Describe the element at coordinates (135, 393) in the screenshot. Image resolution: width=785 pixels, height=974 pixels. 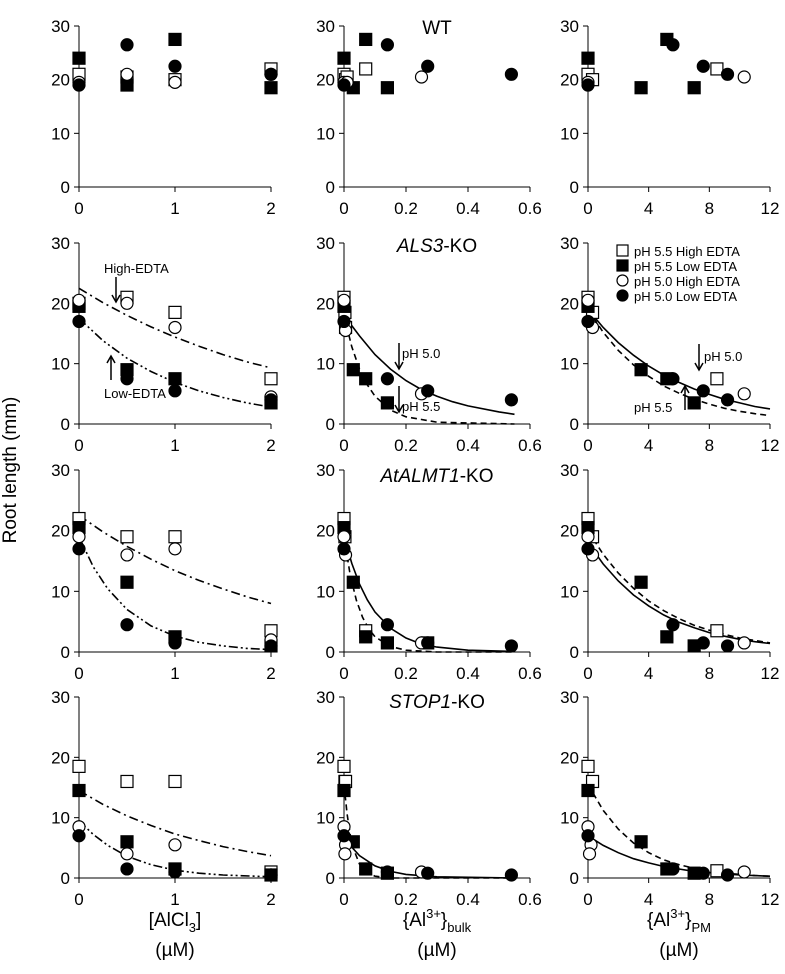
I see `annotation-low-edta: Low-EDTA` at that location.